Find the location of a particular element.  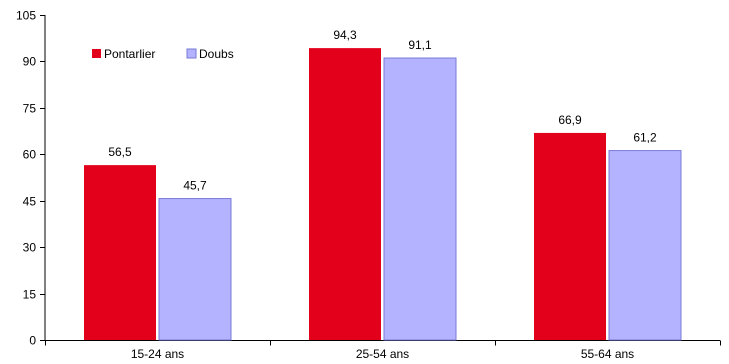

y-tick-label: 0 is located at coordinates (32, 341).